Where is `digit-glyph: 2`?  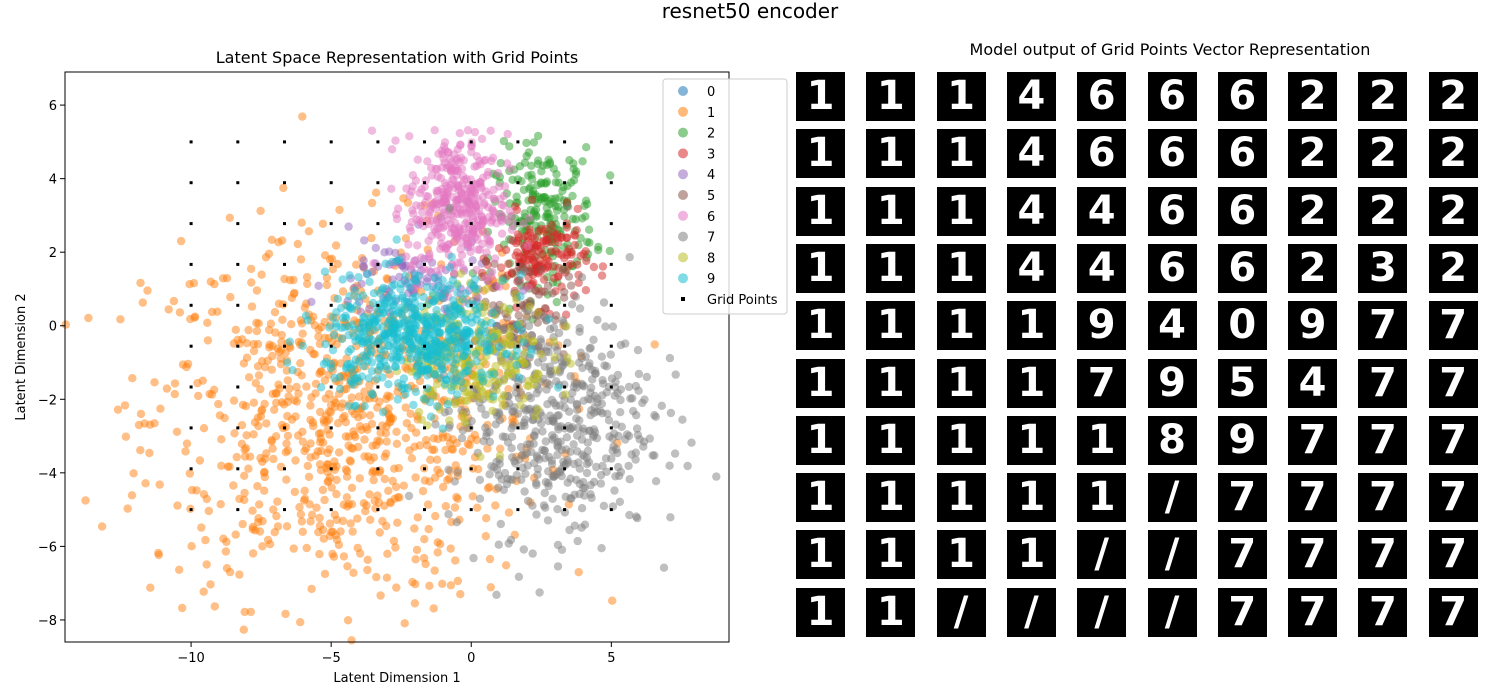
digit-glyph: 2 is located at coordinates (1382, 210).